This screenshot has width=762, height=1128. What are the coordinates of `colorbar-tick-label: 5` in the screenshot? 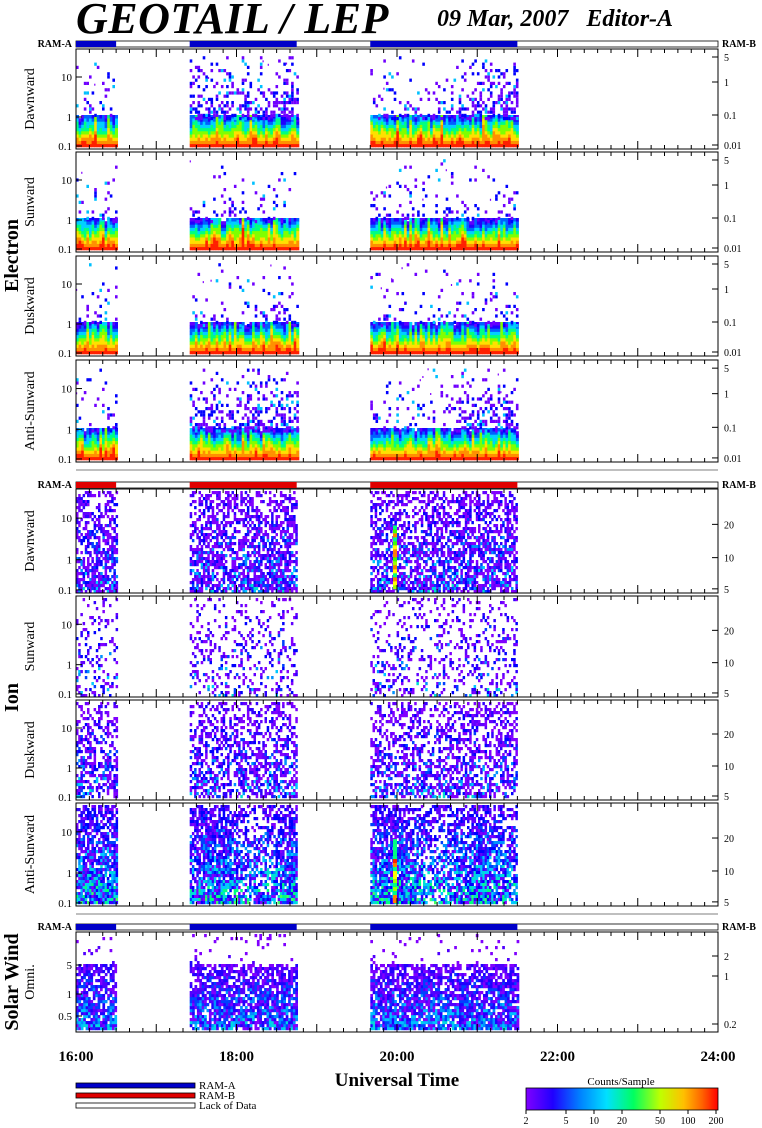 It's located at (566, 1121).